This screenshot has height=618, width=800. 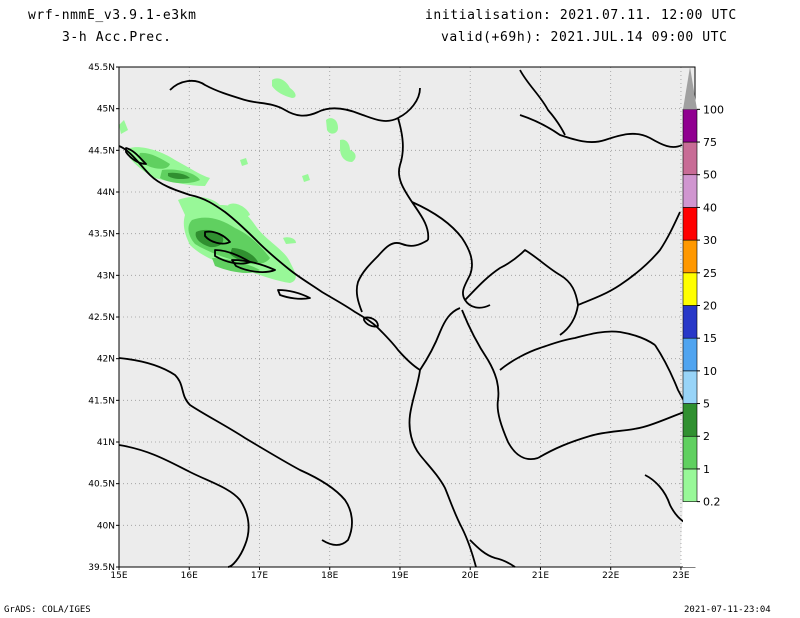 What do you see at coordinates (106, 276) in the screenshot?
I see `lat-label: 43N` at bounding box center [106, 276].